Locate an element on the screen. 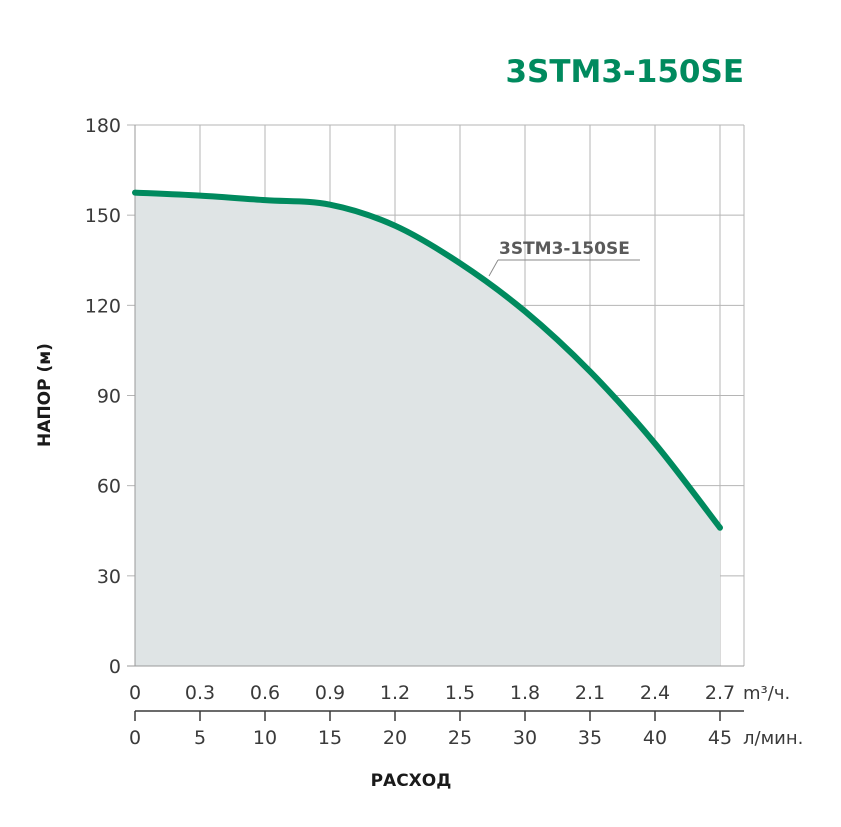 The height and width of the screenshot is (827, 841). x-primary-tick-label: 2.1 is located at coordinates (590, 693).